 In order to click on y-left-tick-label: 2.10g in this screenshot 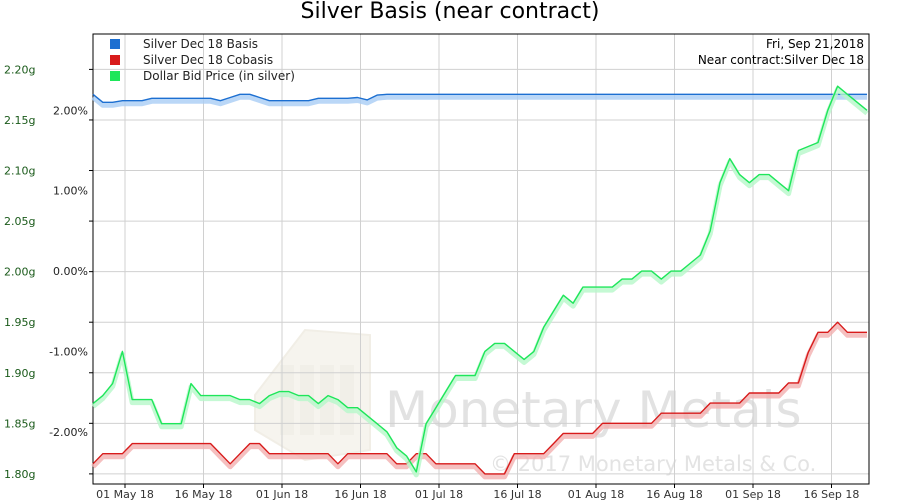, I will do `click(19, 171)`.